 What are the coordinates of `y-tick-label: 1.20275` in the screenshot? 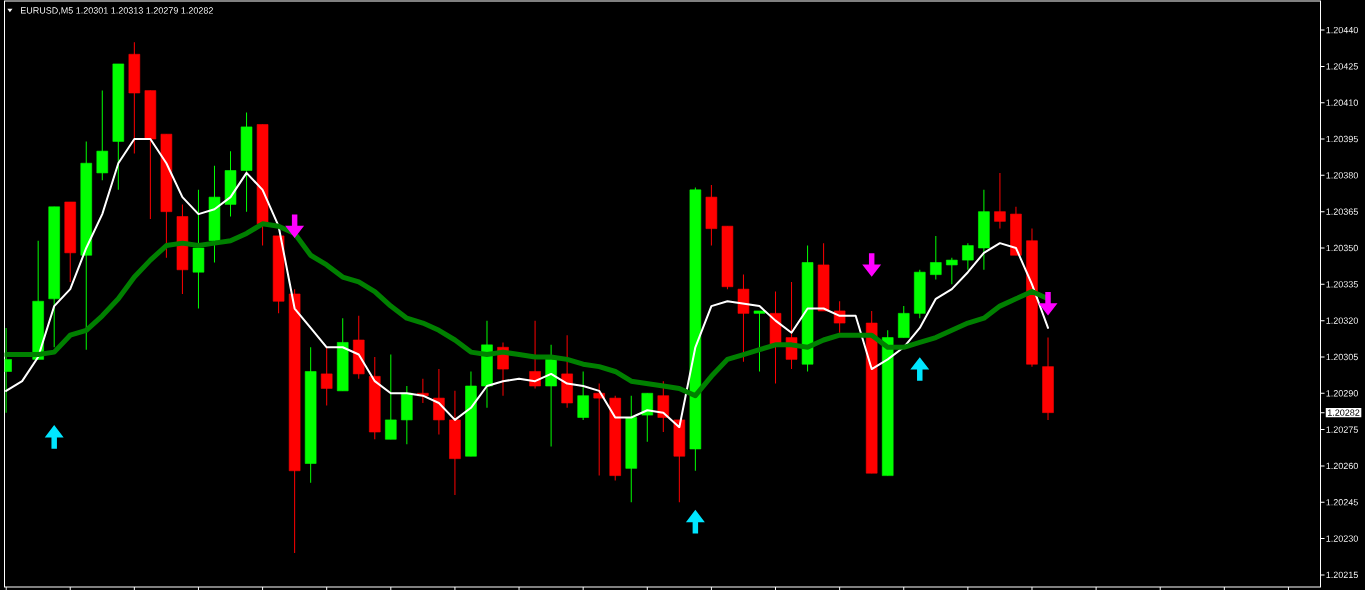 It's located at (1342, 429).